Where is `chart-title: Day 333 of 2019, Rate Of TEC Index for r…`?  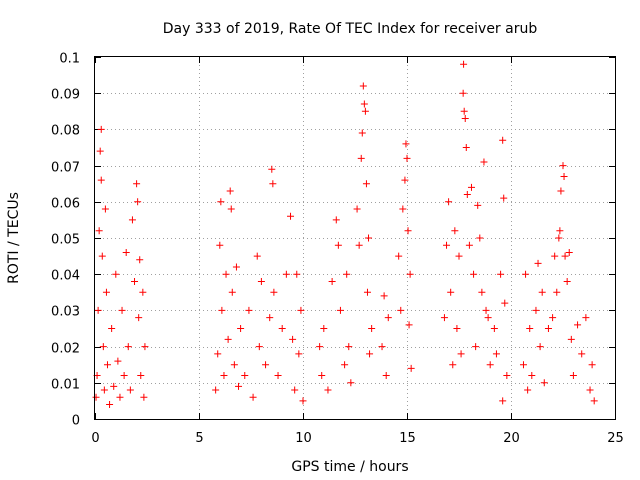
chart-title: Day 333 of 2019, Rate Of TEC Index for r… is located at coordinates (350, 29).